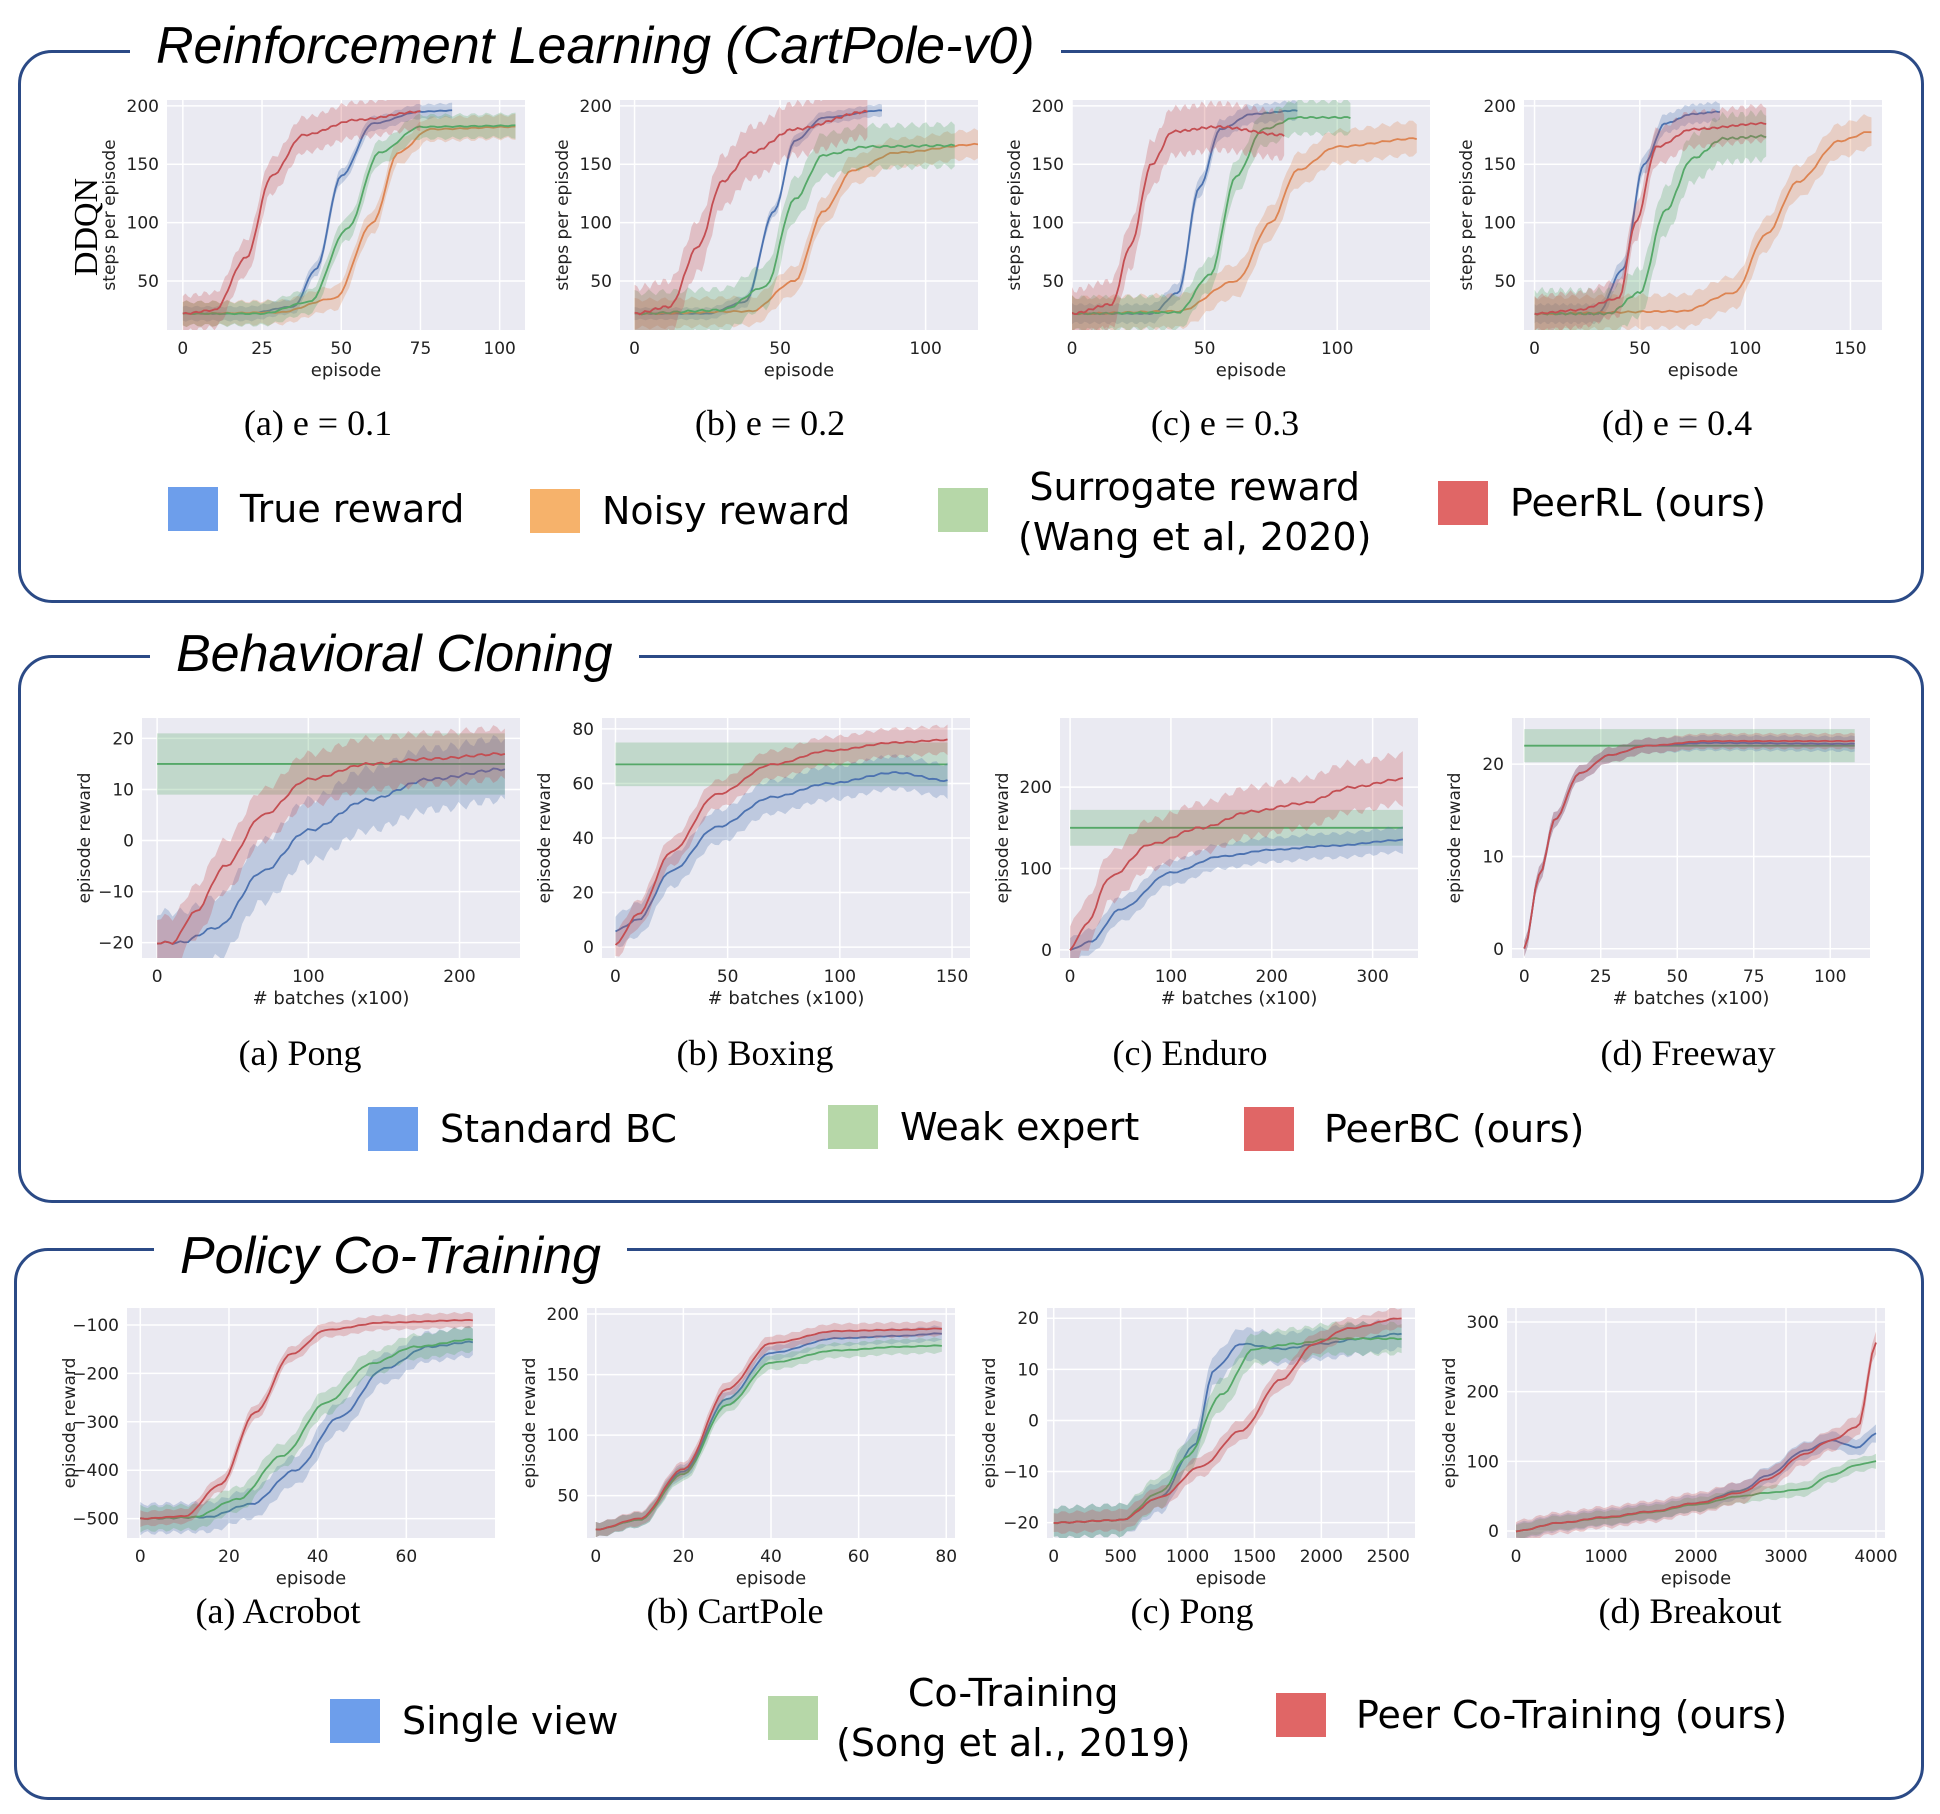 The width and height of the screenshot is (1940, 1814). Describe the element at coordinates (390, 1256) in the screenshot. I see `pct-section-title: Policy Co-Training` at that location.